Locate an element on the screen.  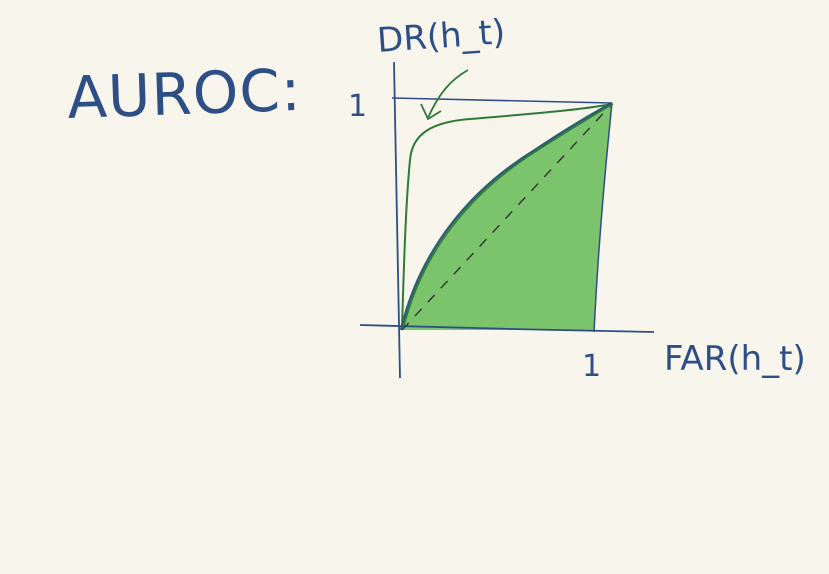
x-tick-label: 1 is located at coordinates (591, 366).